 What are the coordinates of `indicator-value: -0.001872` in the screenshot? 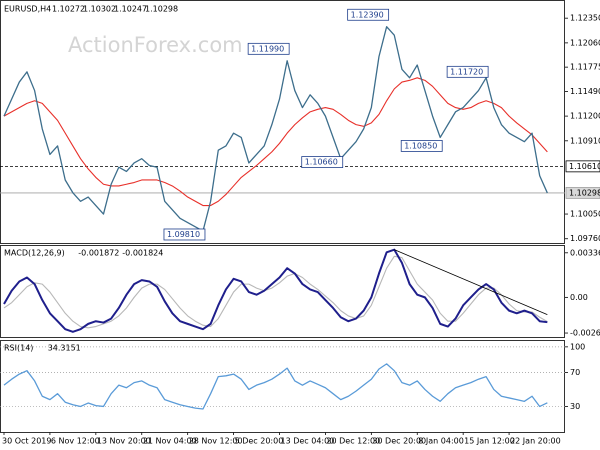 It's located at (98, 253).